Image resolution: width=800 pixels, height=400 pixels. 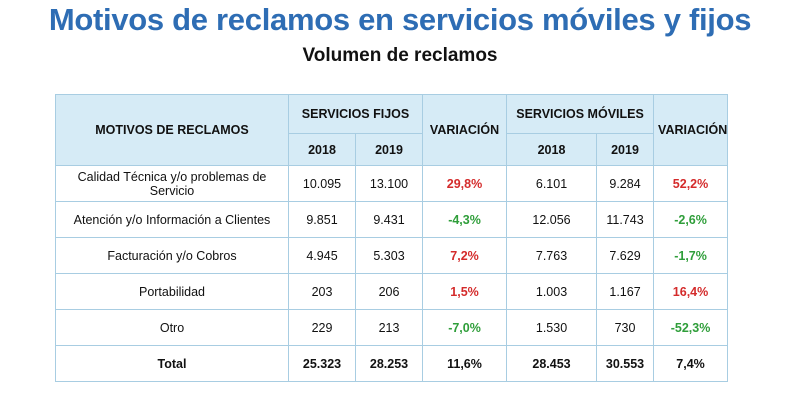 What do you see at coordinates (172, 219) in the screenshot?
I see `reason-cell: Atención y/o Información a Clientes` at bounding box center [172, 219].